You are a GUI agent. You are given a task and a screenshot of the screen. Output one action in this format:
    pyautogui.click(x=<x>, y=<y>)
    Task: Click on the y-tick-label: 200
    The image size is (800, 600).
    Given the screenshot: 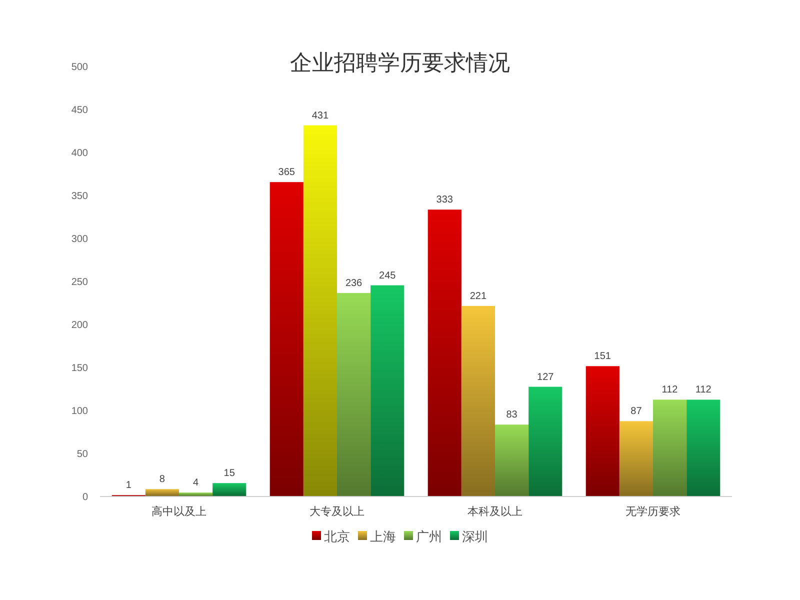 What is the action you would take?
    pyautogui.click(x=79, y=325)
    